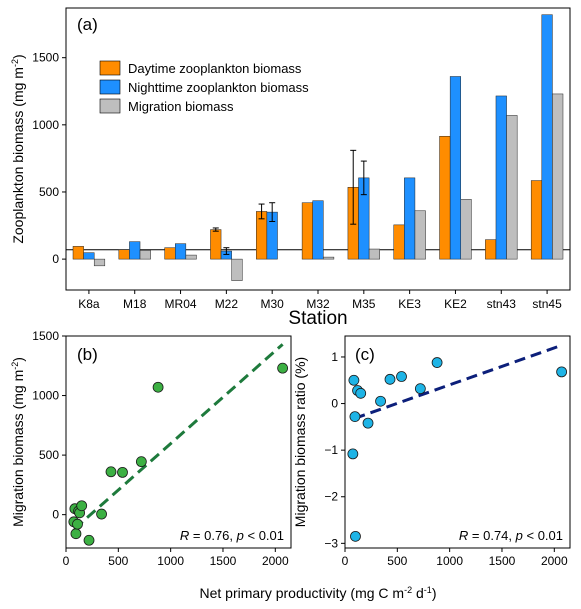 The width and height of the screenshot is (581, 609). Describe the element at coordinates (334, 404) in the screenshot. I see `panel-c-y-tick-label: 0` at that location.